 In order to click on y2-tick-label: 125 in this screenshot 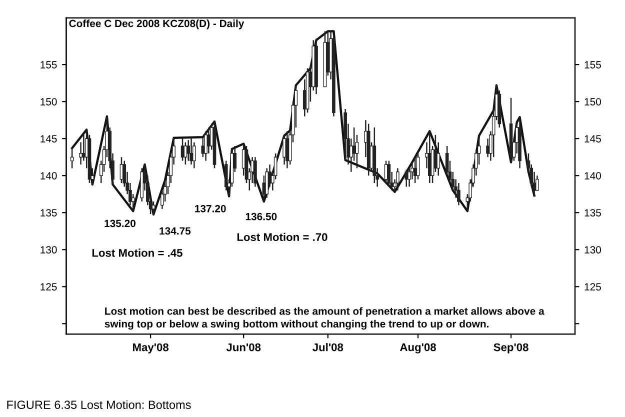, I will do `click(592, 287)`.